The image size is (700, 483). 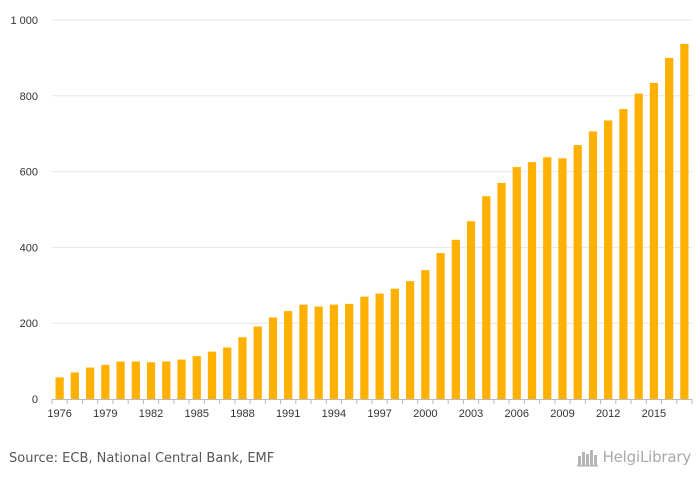 I want to click on brand-name: HelgiLibrary, so click(x=647, y=457).